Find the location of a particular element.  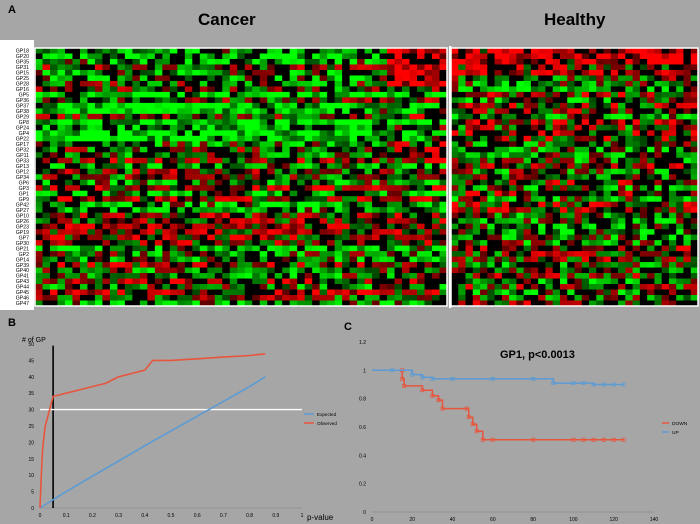

legend-label-down: DOWN is located at coordinates (680, 424).